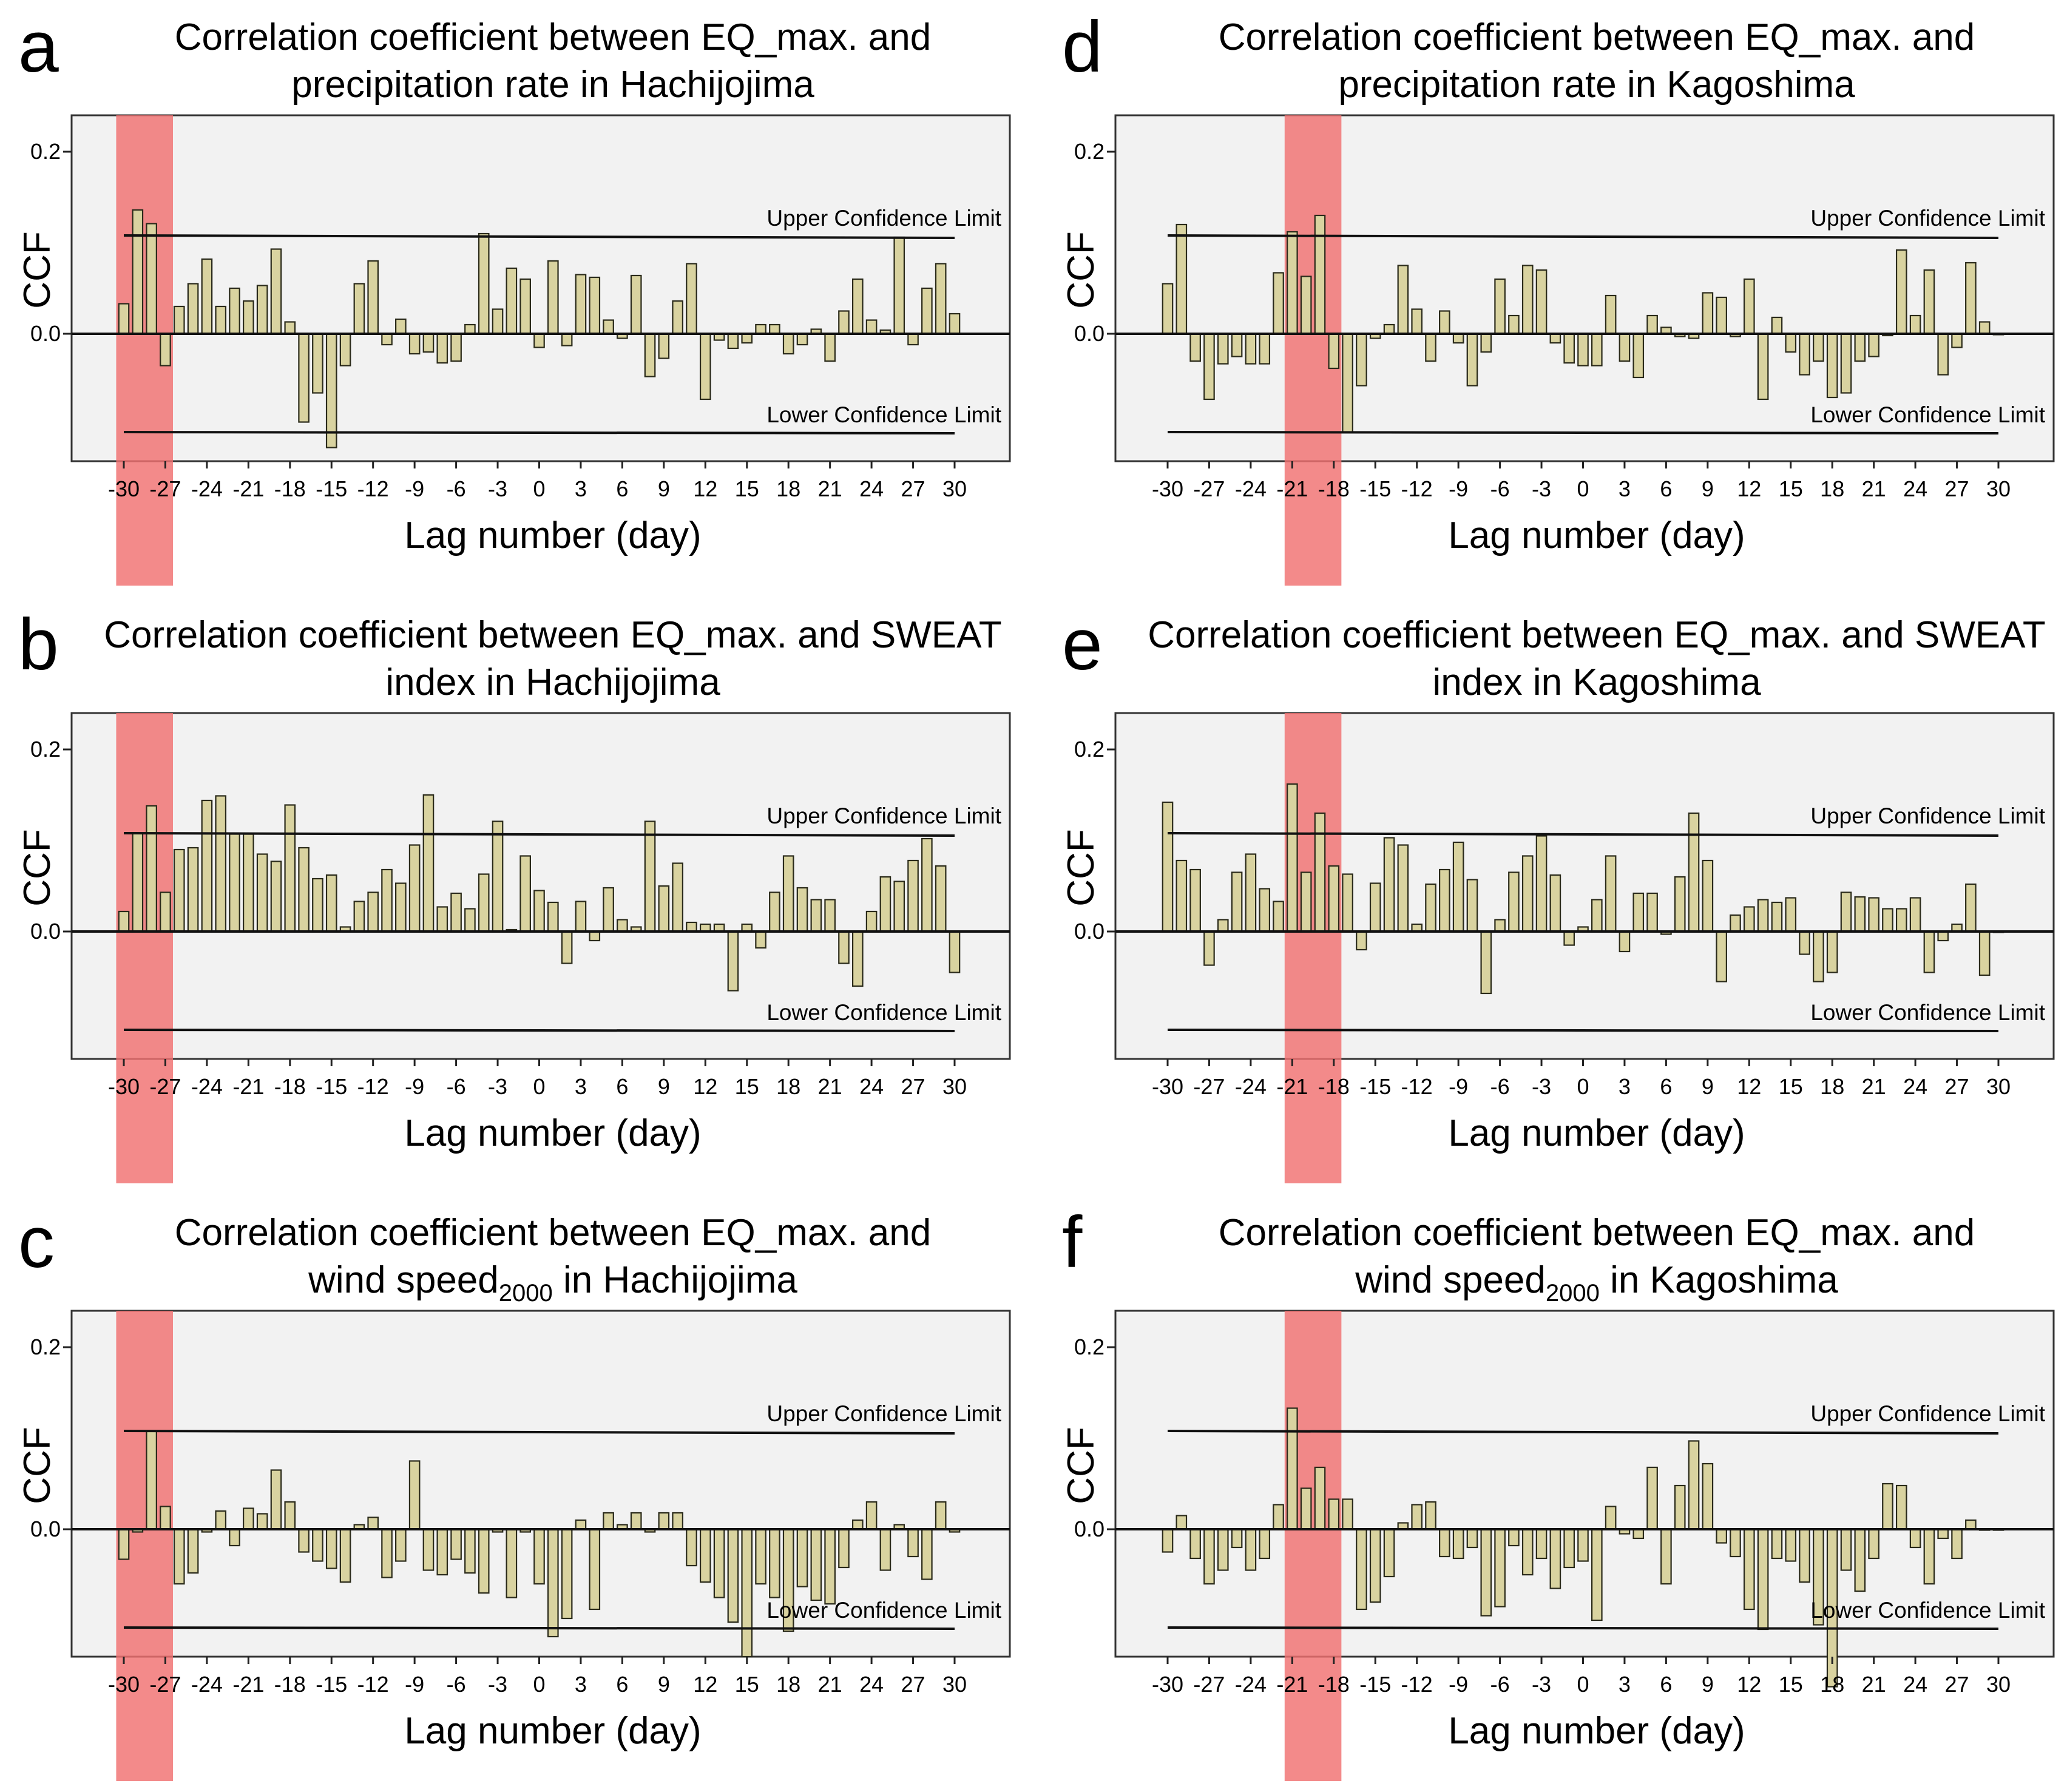 This screenshot has height=1792, width=2067. I want to click on bar-lag--8, so click(428, 863).